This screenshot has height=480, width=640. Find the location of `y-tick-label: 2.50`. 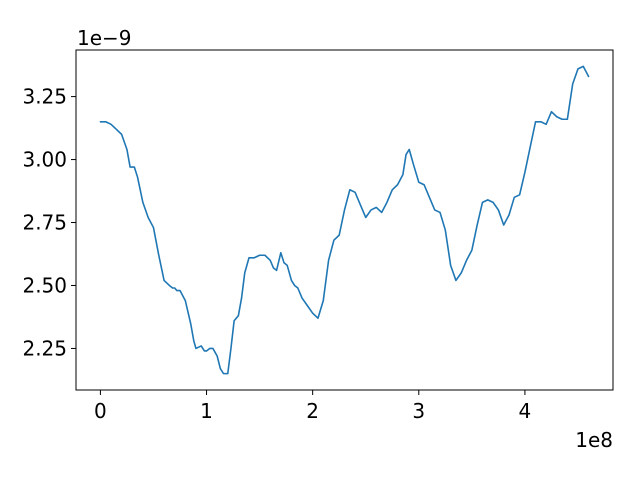

y-tick-label: 2.50 is located at coordinates (44, 285).